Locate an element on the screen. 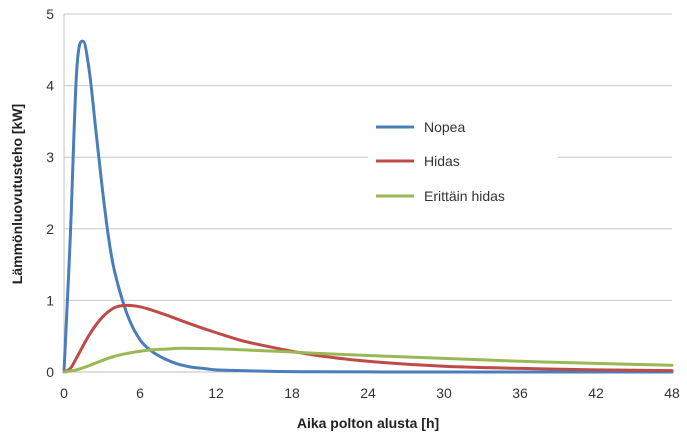 This screenshot has height=438, width=687. legend-label-erittain-hidas: Erittäin hidas is located at coordinates (464, 196).